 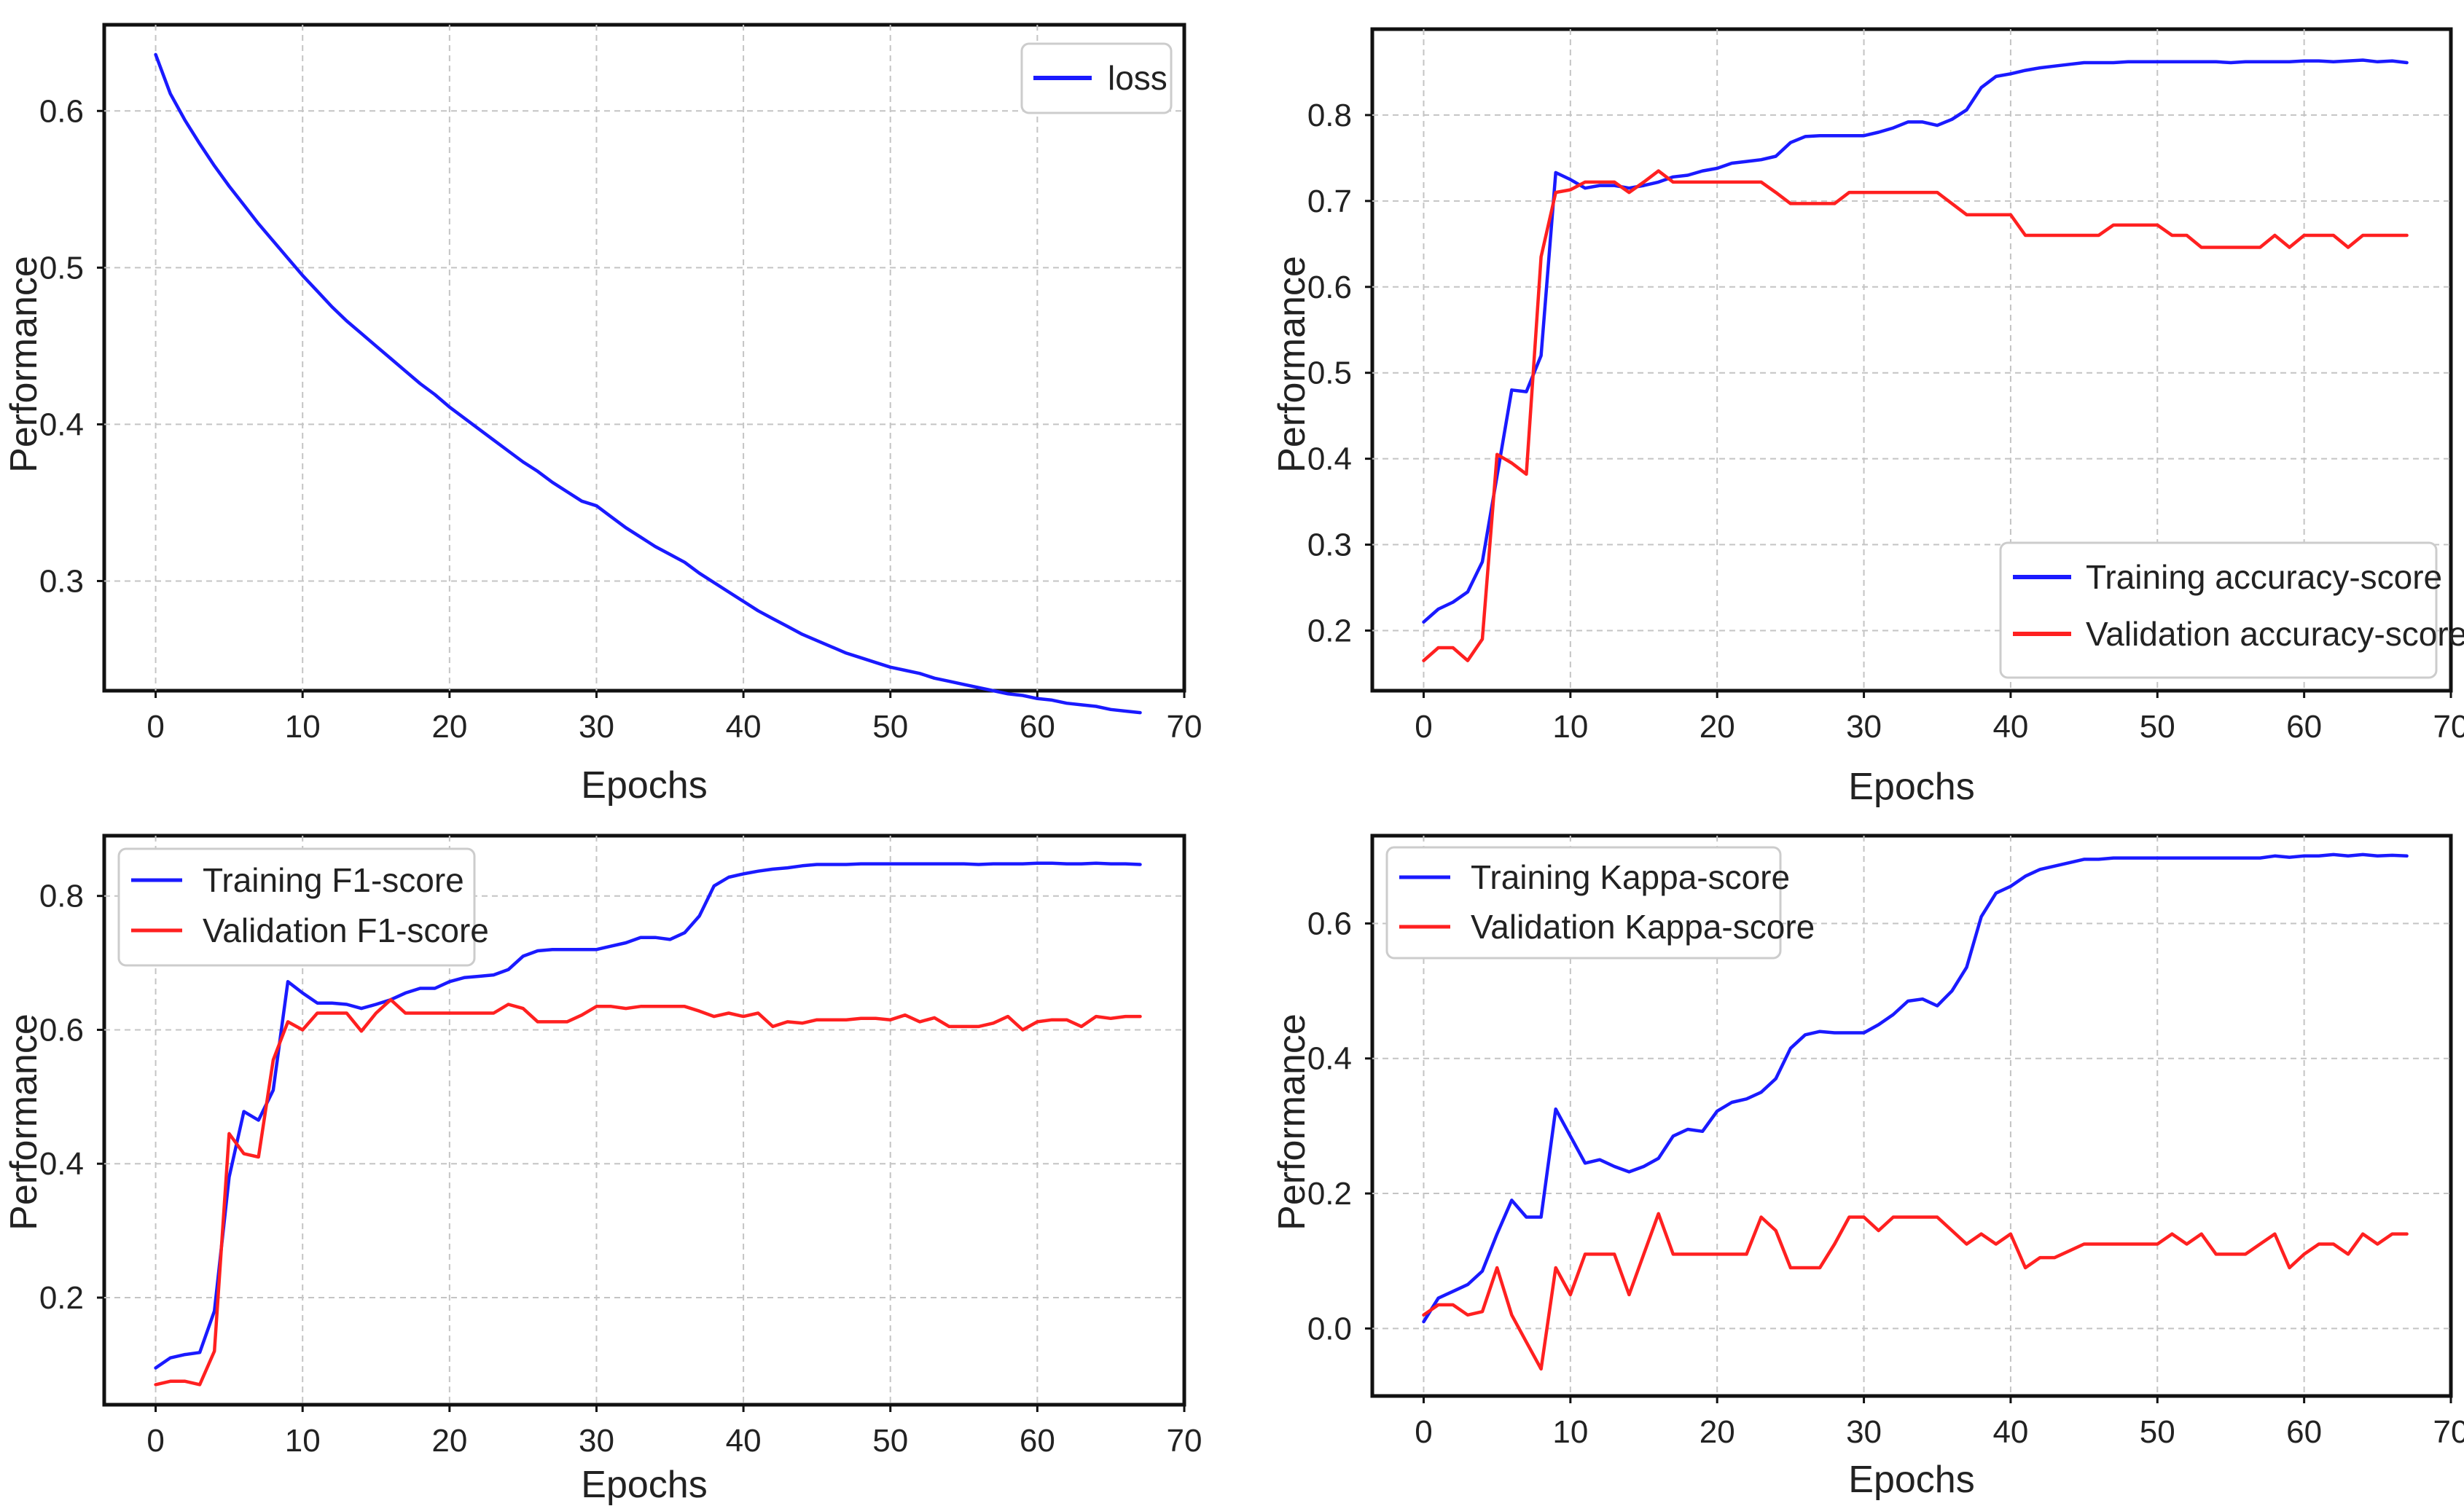 What do you see at coordinates (1630, 877) in the screenshot?
I see `legend-label-training-kappa: Training Kappa-score` at bounding box center [1630, 877].